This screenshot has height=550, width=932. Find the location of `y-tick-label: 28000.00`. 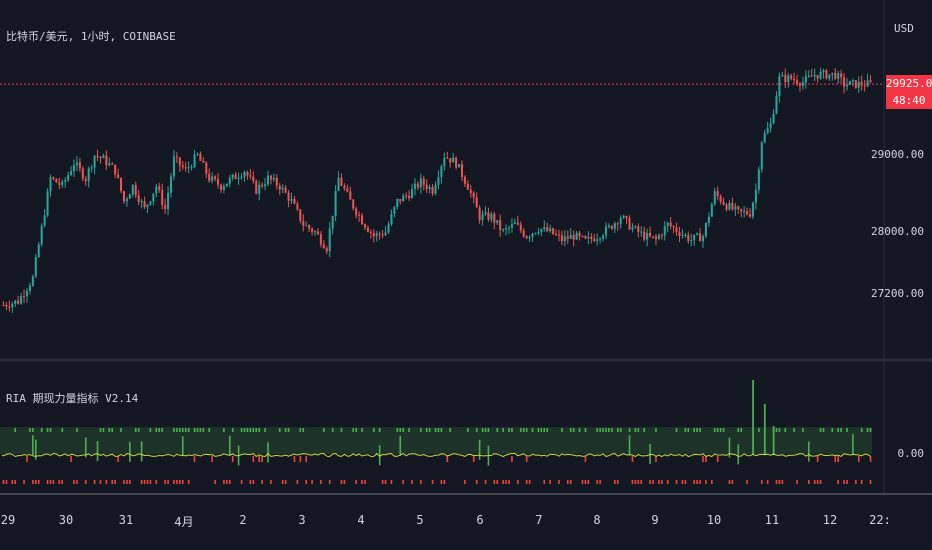

y-tick-label: 28000.00 is located at coordinates (897, 232).